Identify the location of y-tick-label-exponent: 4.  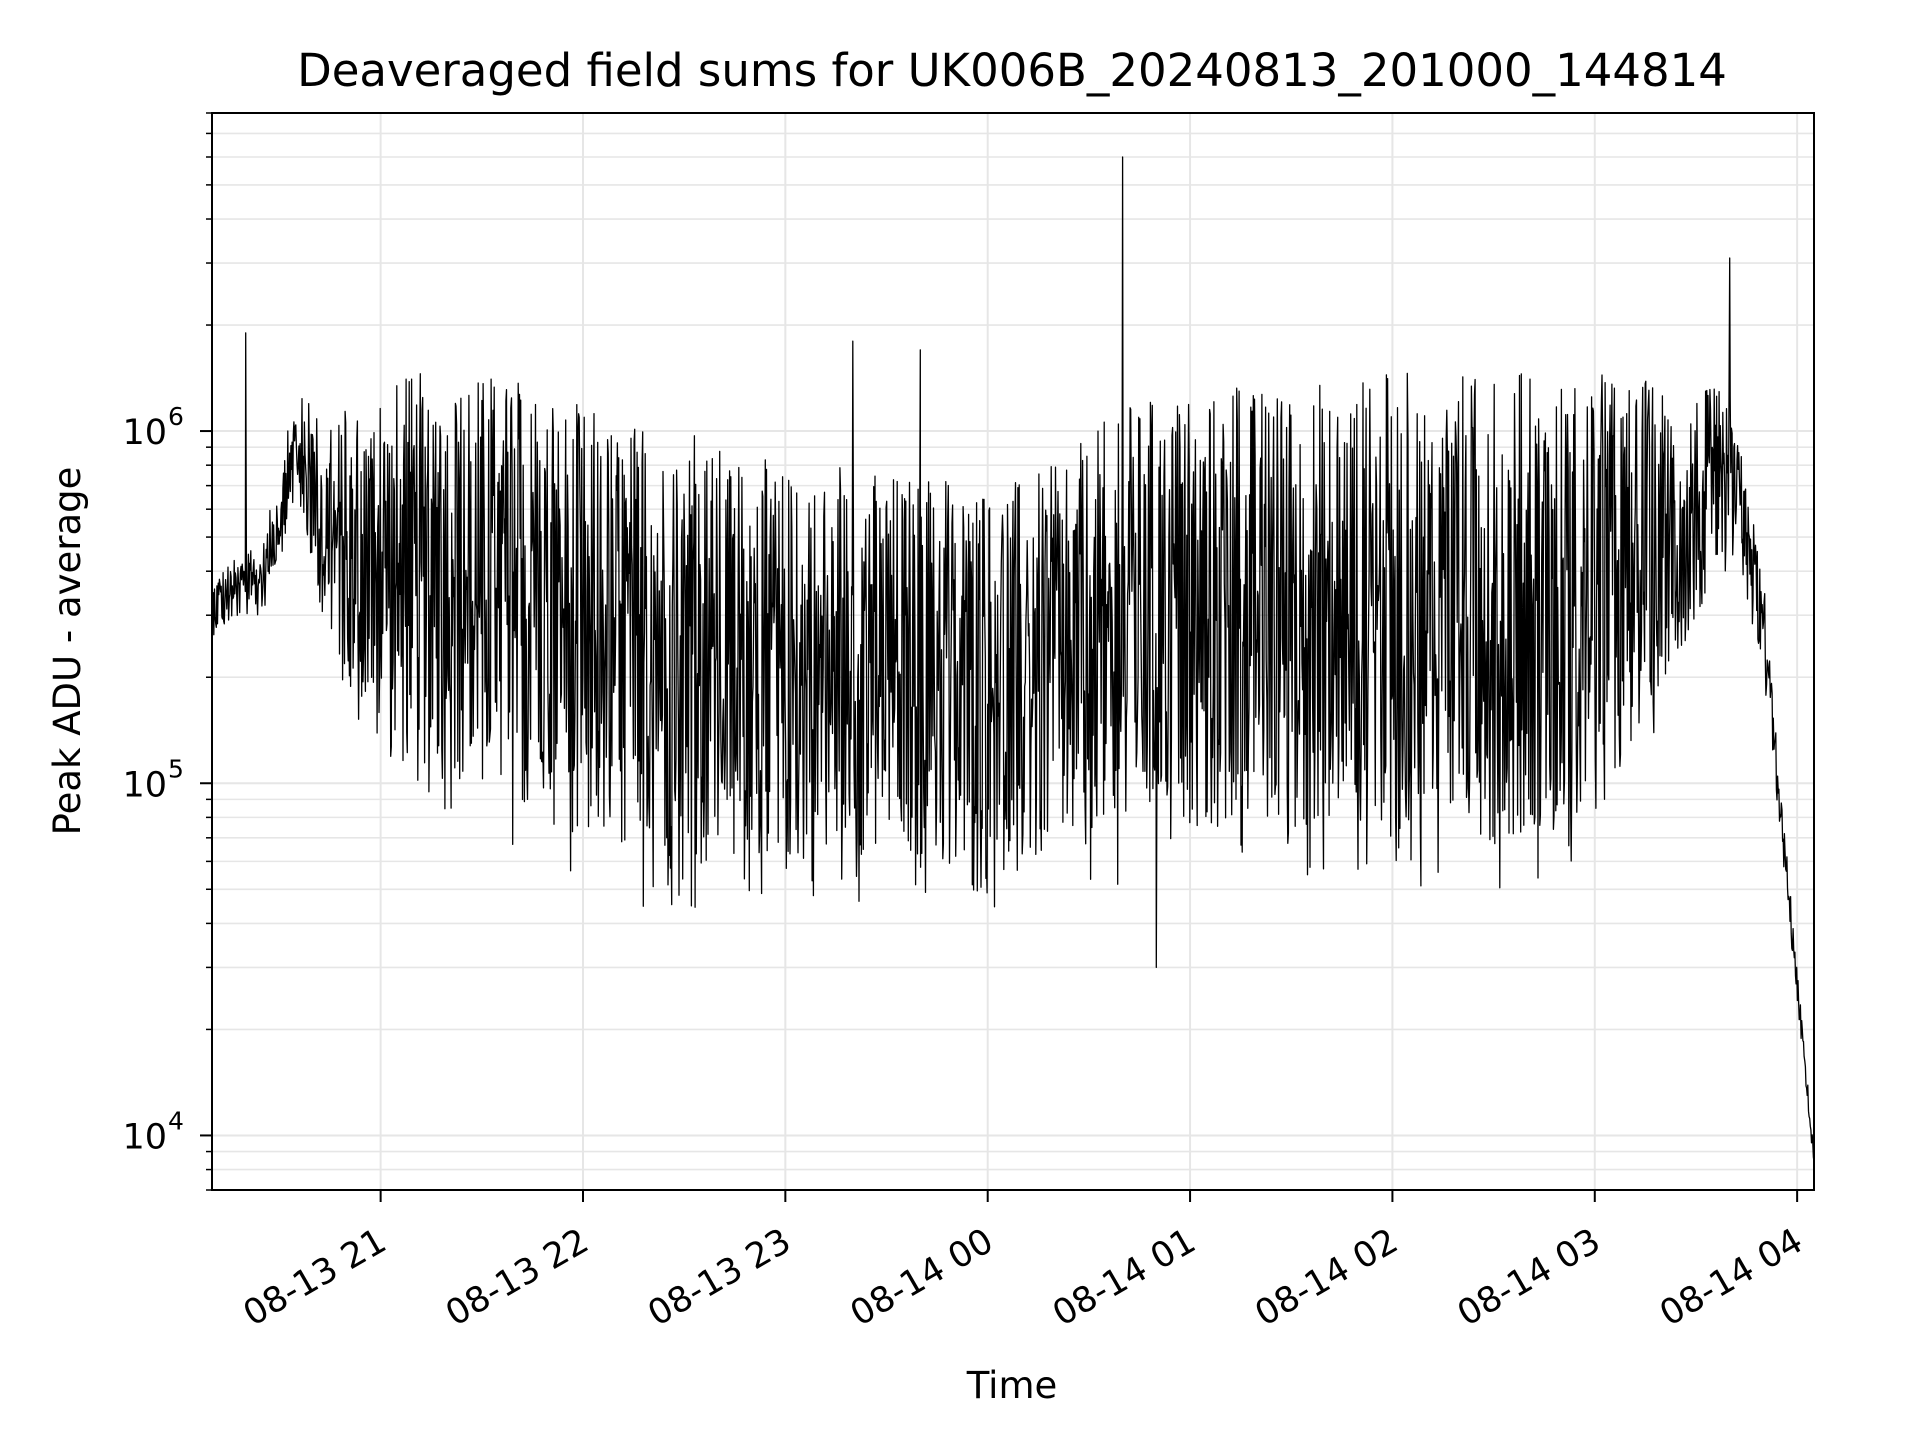
(176, 1120).